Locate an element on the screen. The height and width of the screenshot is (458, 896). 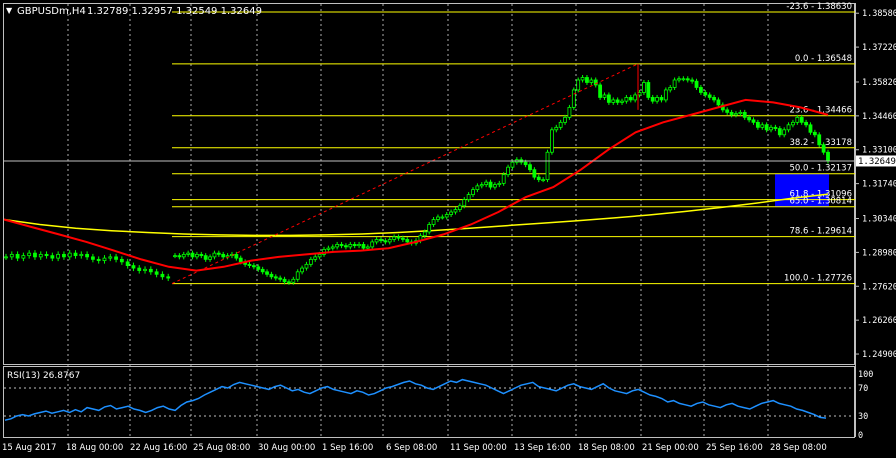
time-axis-label: 30 Aug 00:00 is located at coordinates (286, 448).